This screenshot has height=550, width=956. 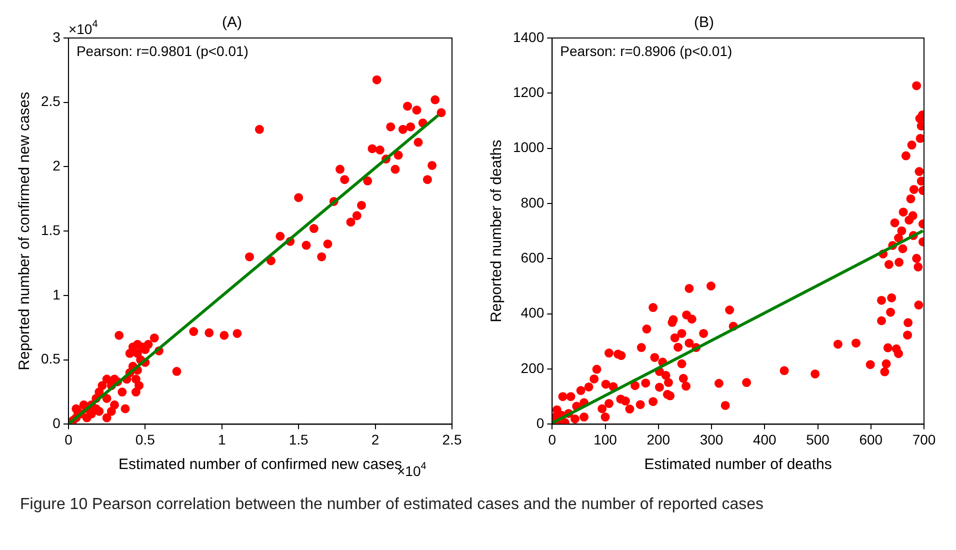 I want to click on x-tick-label: 700, so click(x=924, y=439).